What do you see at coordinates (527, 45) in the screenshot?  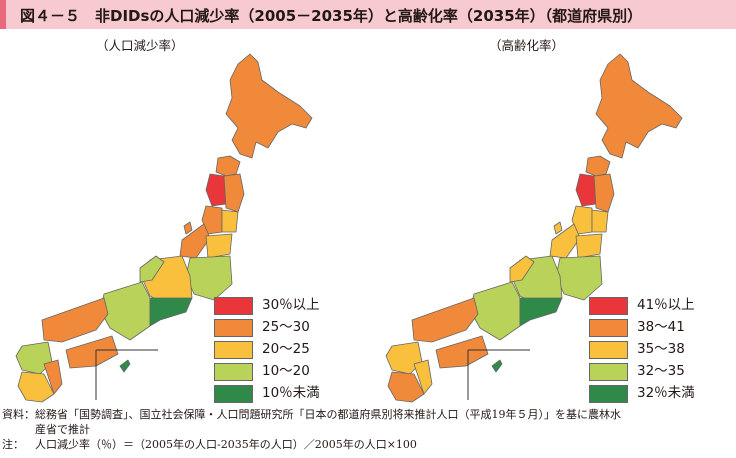 I see `map-label-aging-rate: （高齢化率）` at bounding box center [527, 45].